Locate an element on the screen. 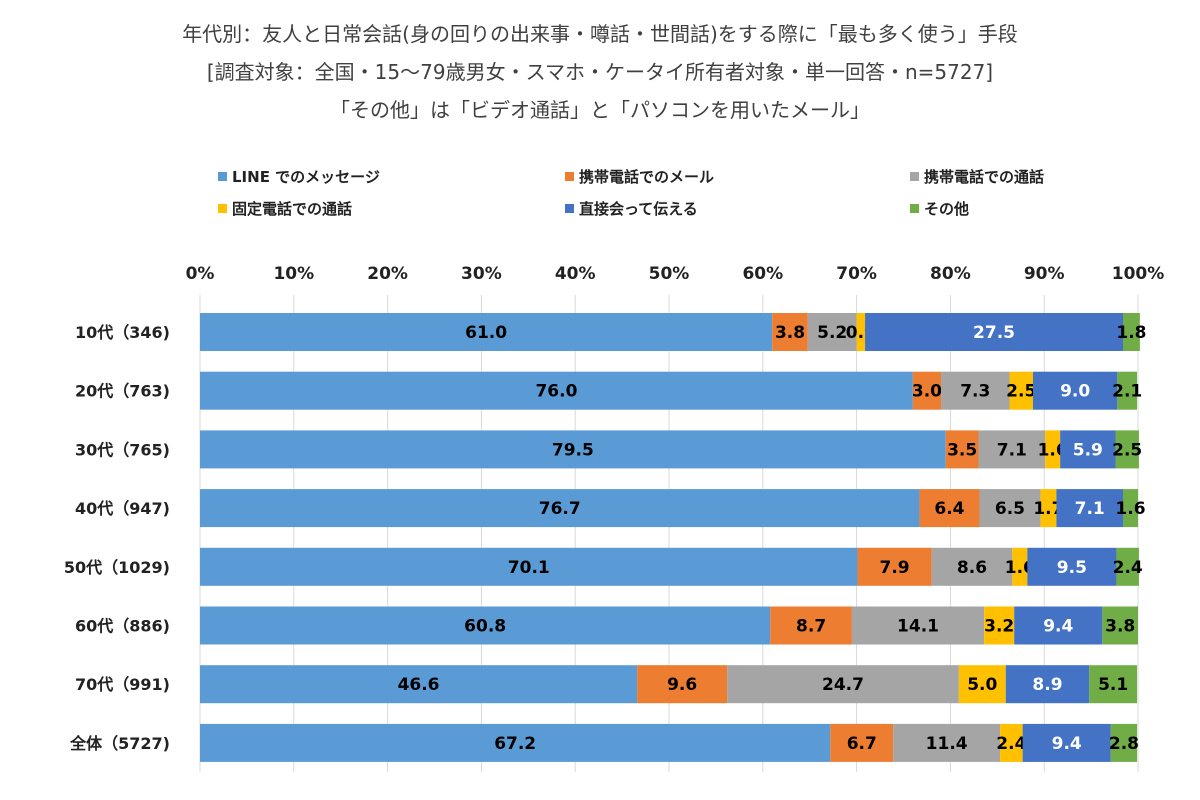  x-tick-label: 70% is located at coordinates (856, 274).